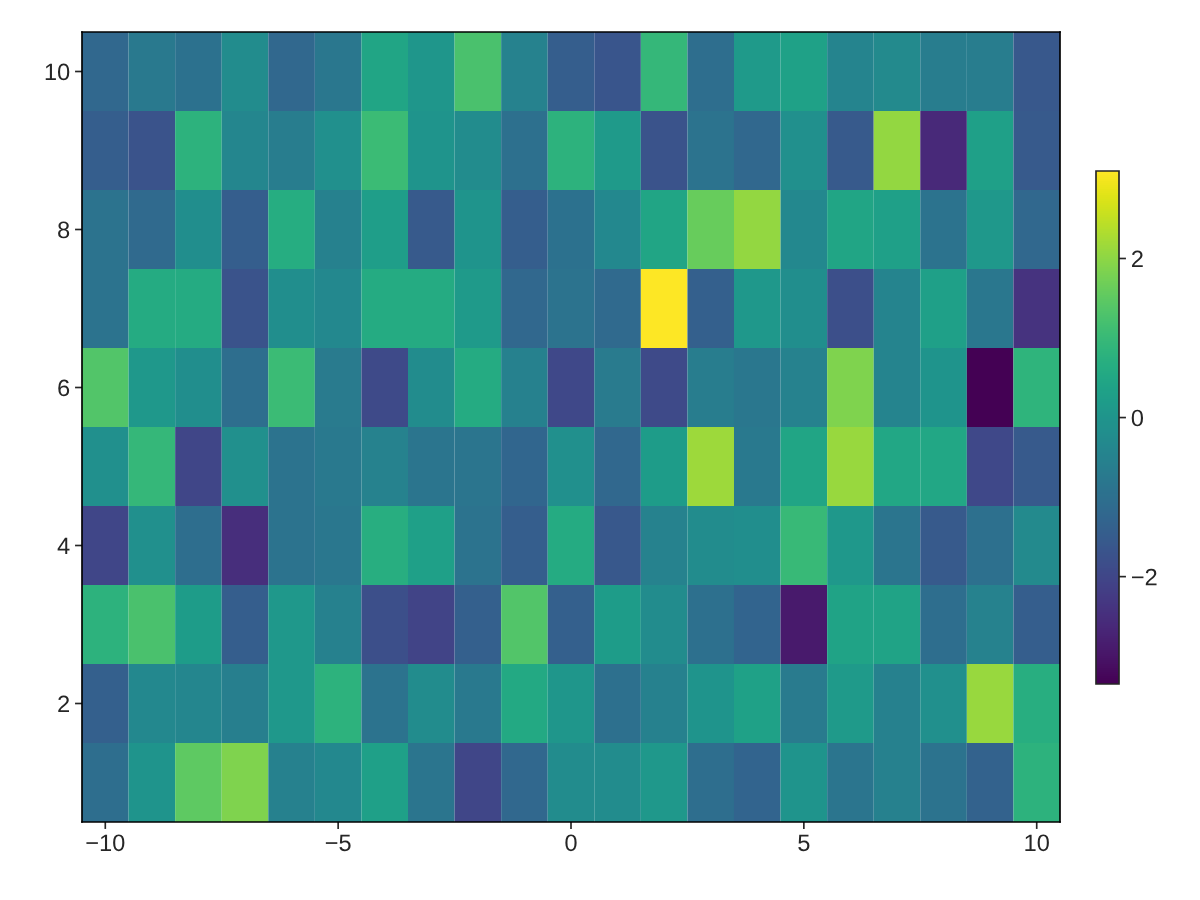 The image size is (1200, 900). What do you see at coordinates (1144, 577) in the screenshot?
I see `color-bar-label: −2` at bounding box center [1144, 577].